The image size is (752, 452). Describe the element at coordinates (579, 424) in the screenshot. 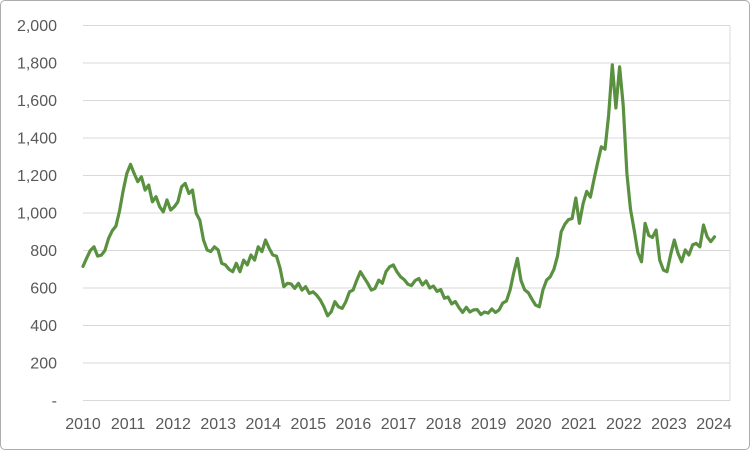

I see `x-axis-tick-label: 2021` at that location.